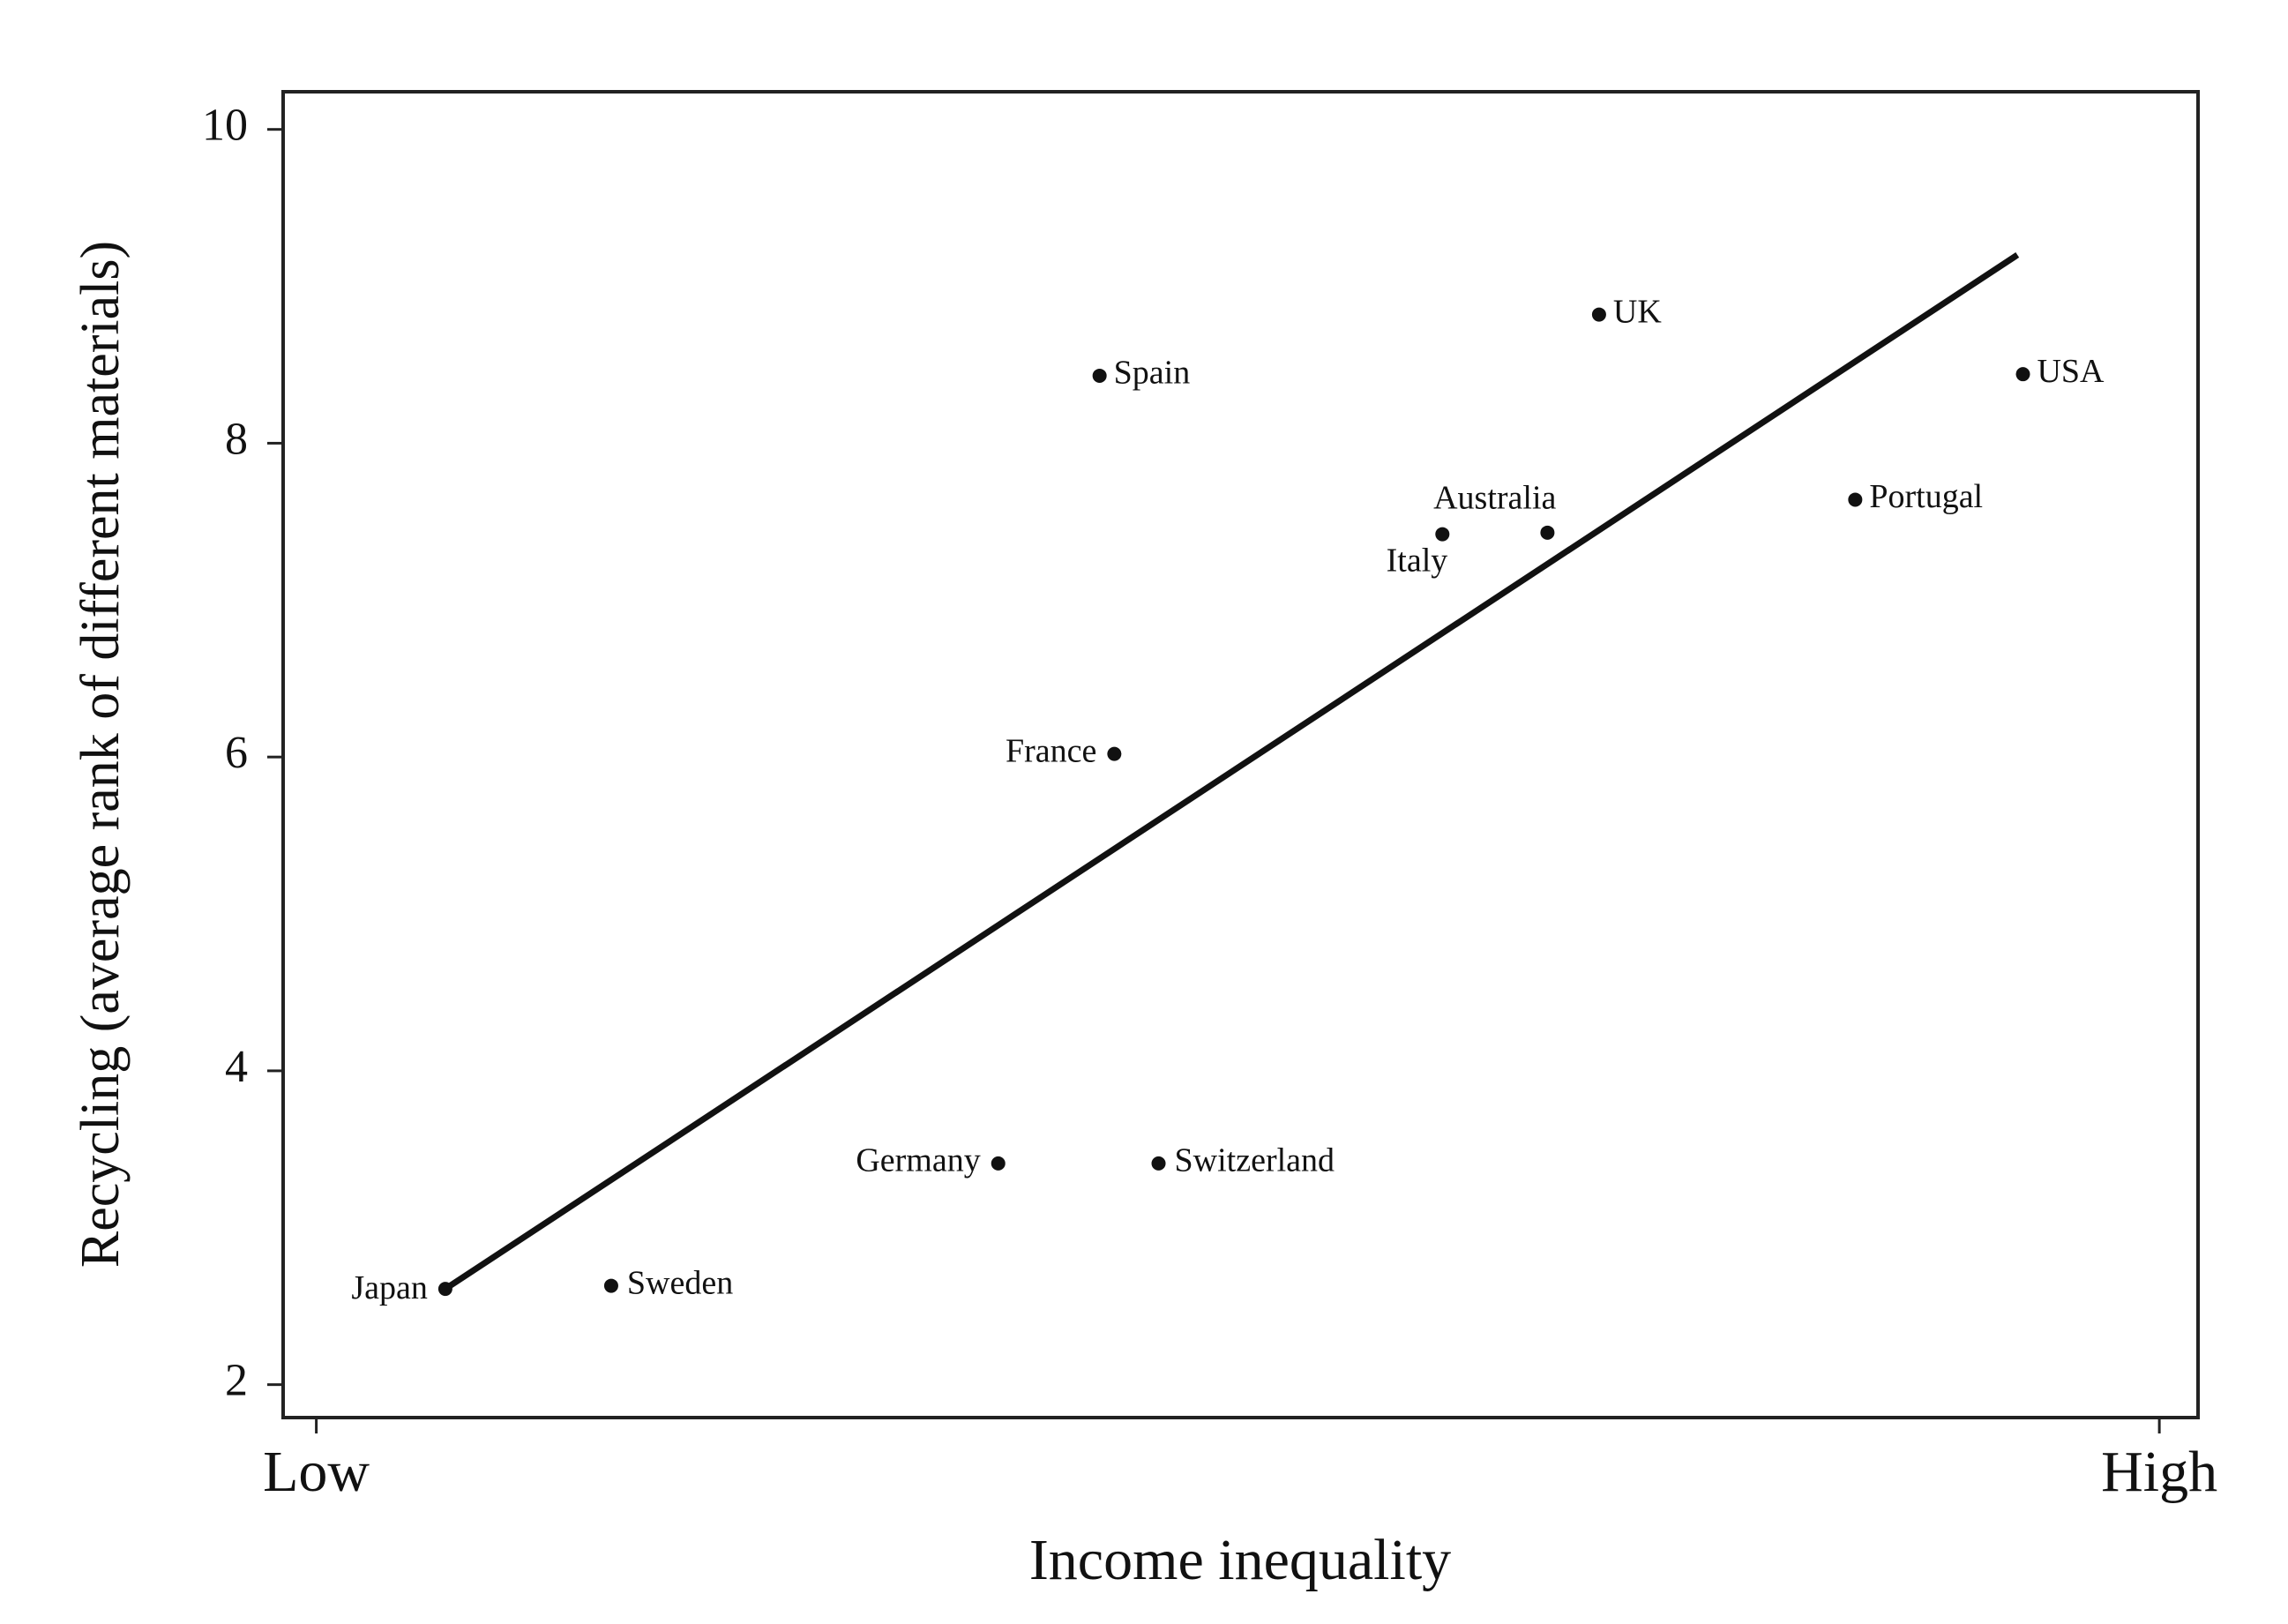  I want to click on x-tick-label: Low, so click(316, 1472).